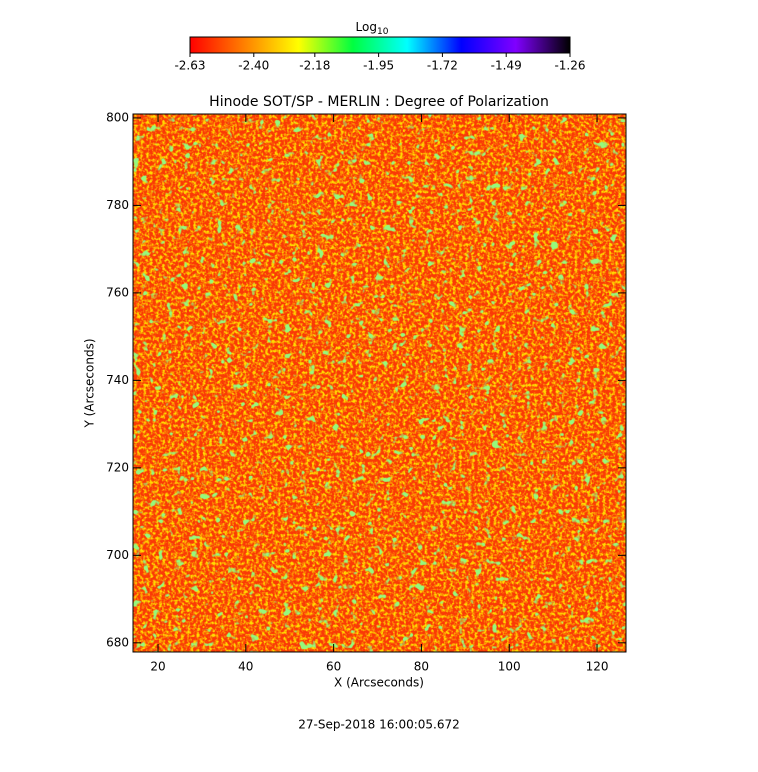 This screenshot has height=772, width=758. I want to click on colorbar, so click(380, 45).